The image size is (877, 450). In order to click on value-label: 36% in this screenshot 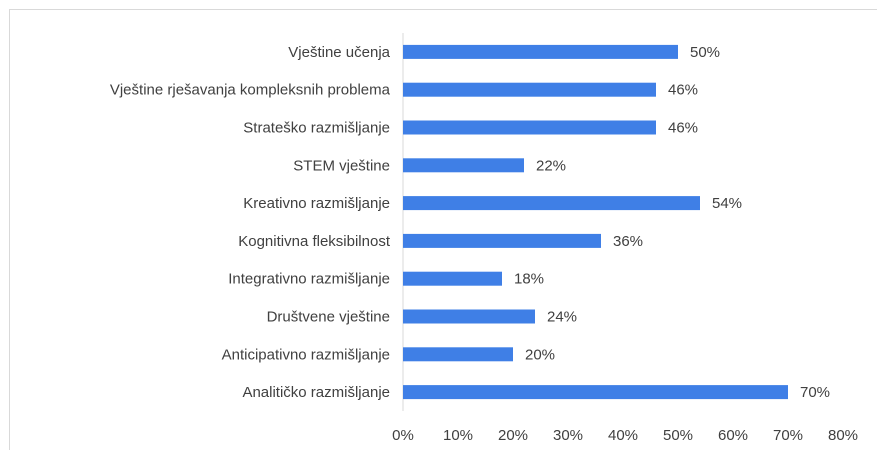, I will do `click(628, 241)`.